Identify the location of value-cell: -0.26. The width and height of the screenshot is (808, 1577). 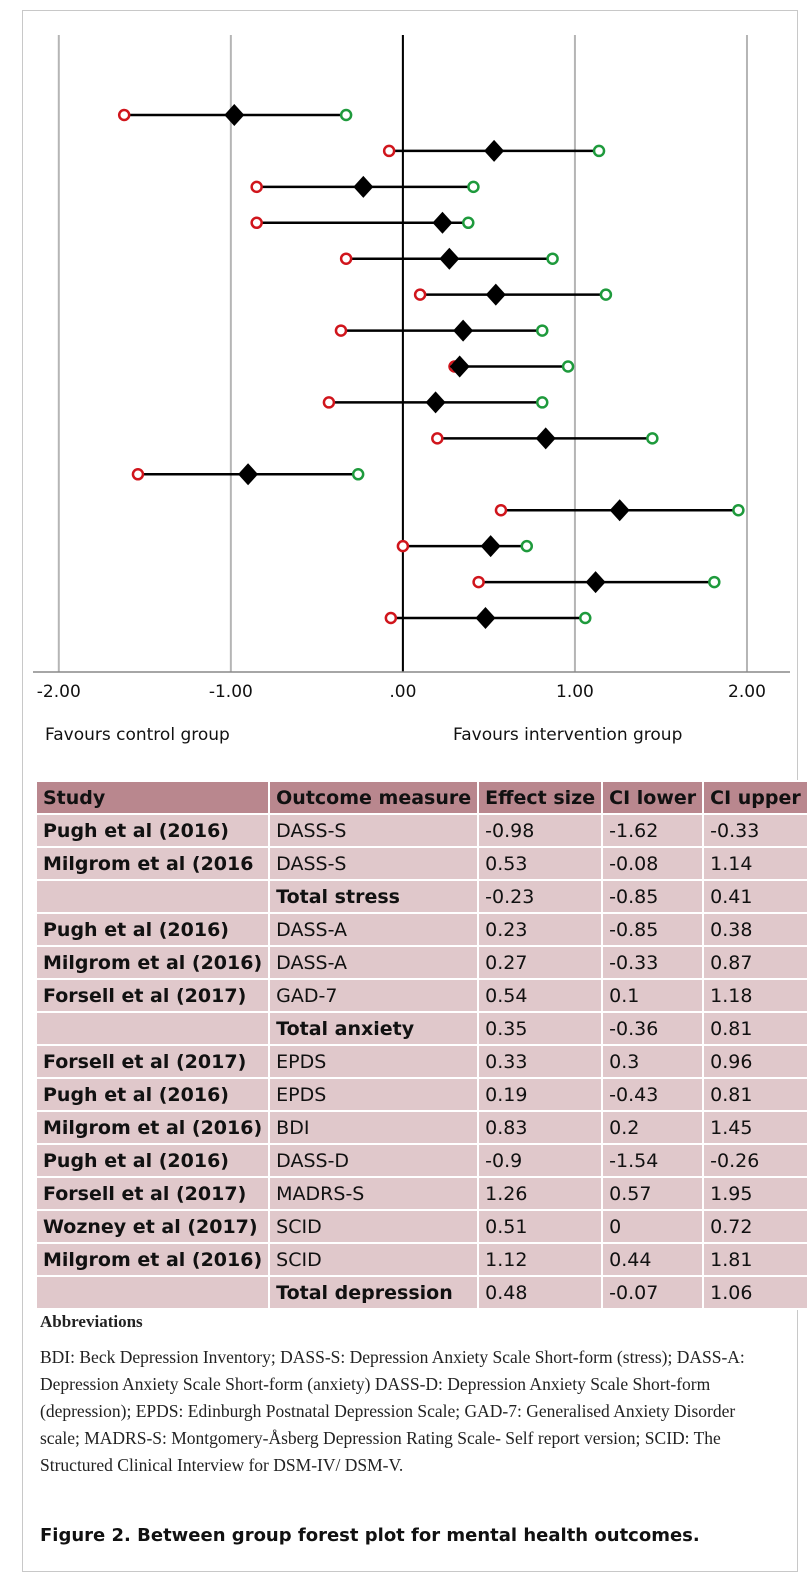
(755, 1160).